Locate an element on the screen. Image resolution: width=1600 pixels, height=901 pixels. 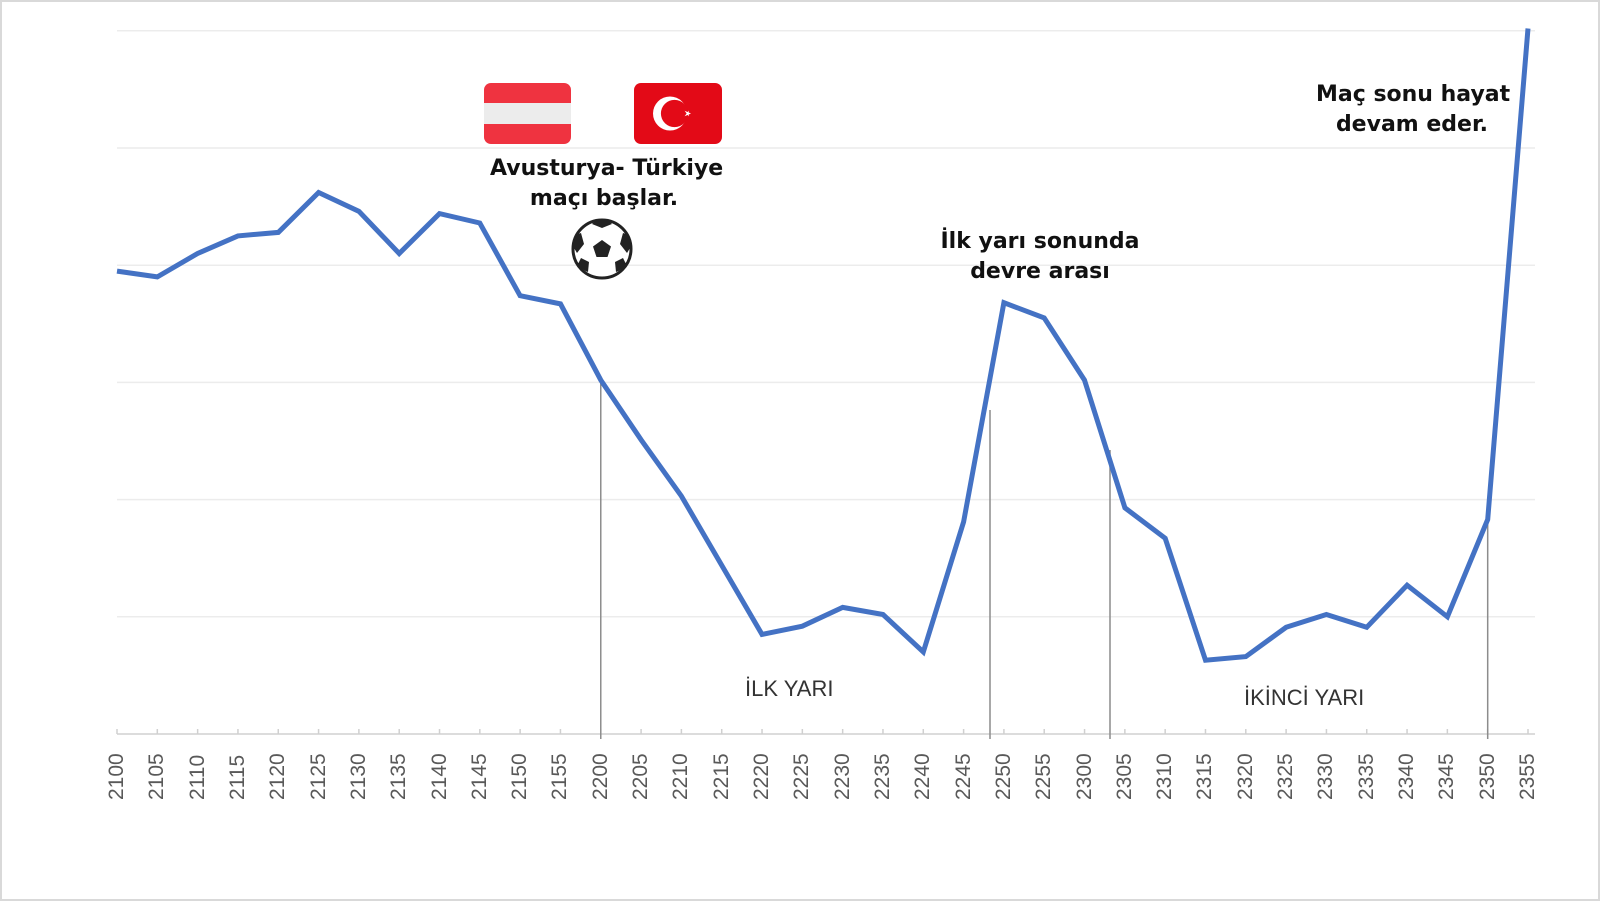
end-line1: Maç sonu hayat is located at coordinates (1413, 94).